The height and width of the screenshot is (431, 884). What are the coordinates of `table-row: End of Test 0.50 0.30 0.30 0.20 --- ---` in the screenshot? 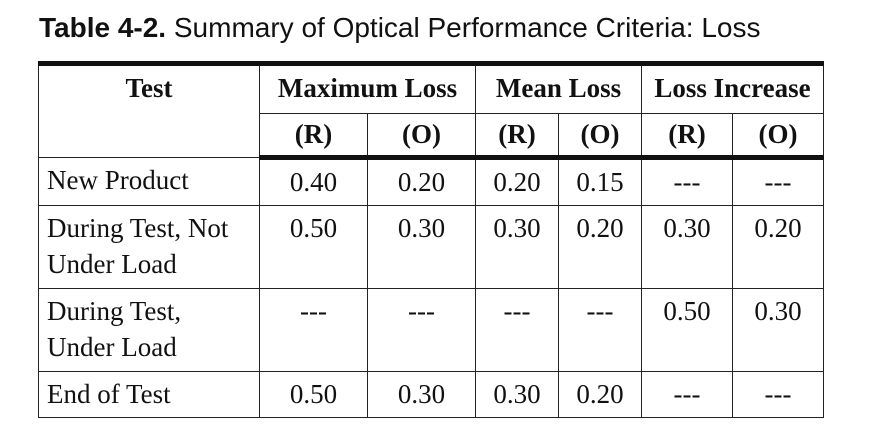 It's located at (431, 394).